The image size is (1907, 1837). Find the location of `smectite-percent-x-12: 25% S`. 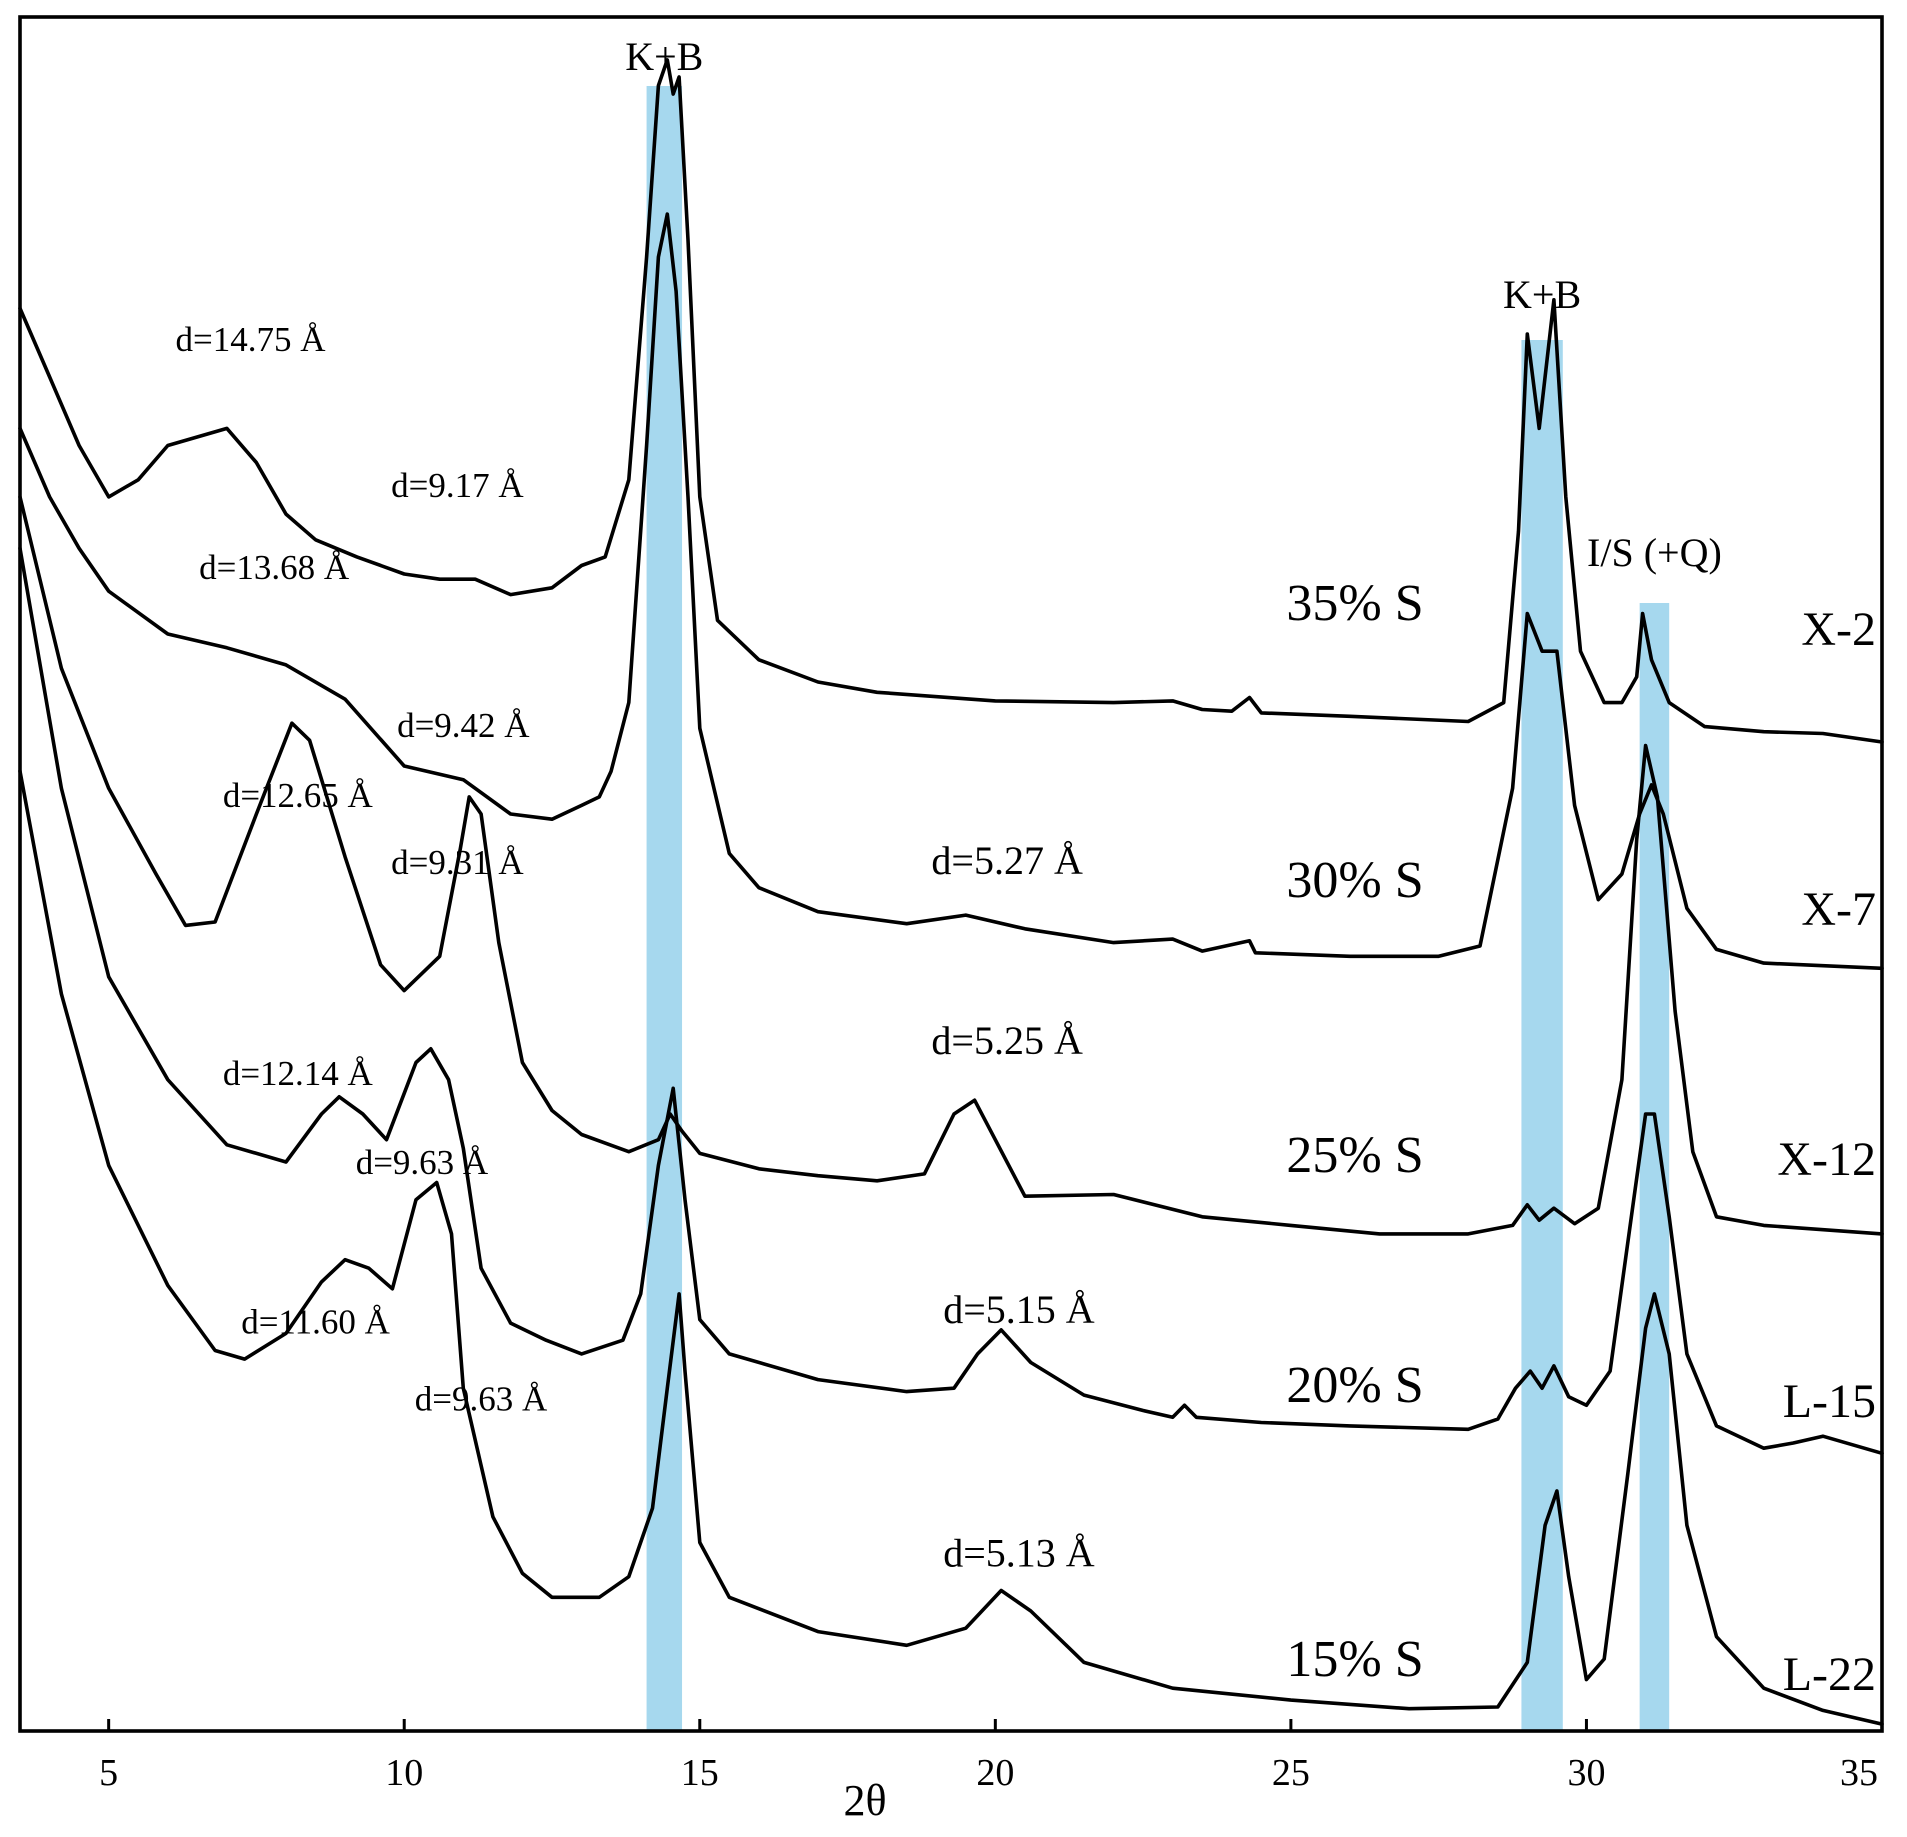

smectite-percent-x-12: 25% S is located at coordinates (1354, 1155).